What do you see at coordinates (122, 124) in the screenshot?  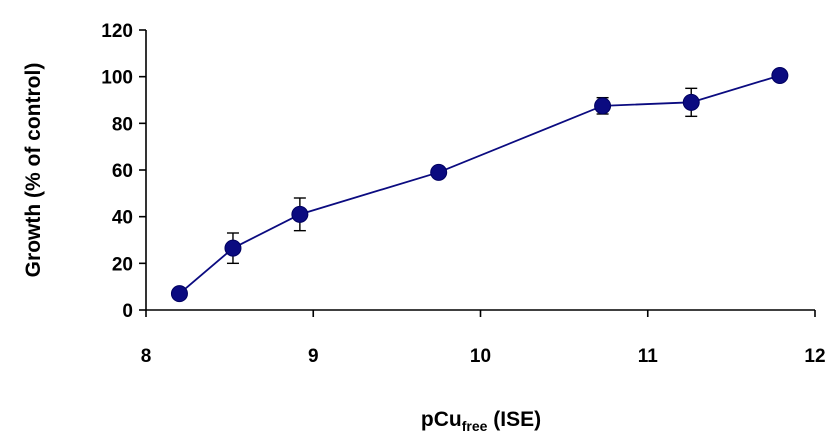 I see `y-tick-label: 80` at bounding box center [122, 124].